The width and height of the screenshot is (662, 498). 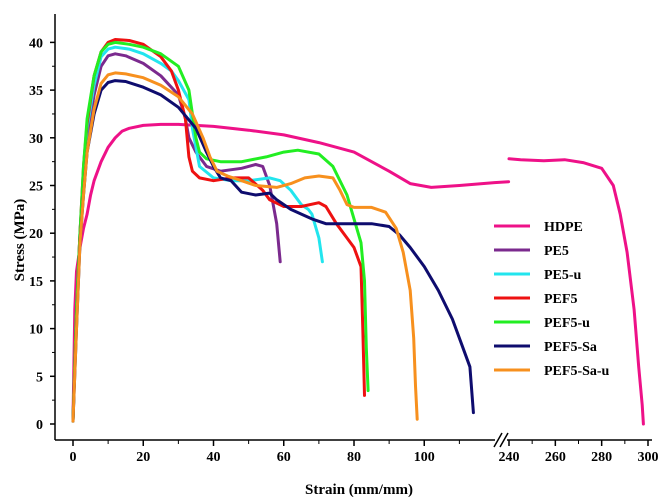 I want to click on x-tick-label: 100, so click(x=424, y=457).